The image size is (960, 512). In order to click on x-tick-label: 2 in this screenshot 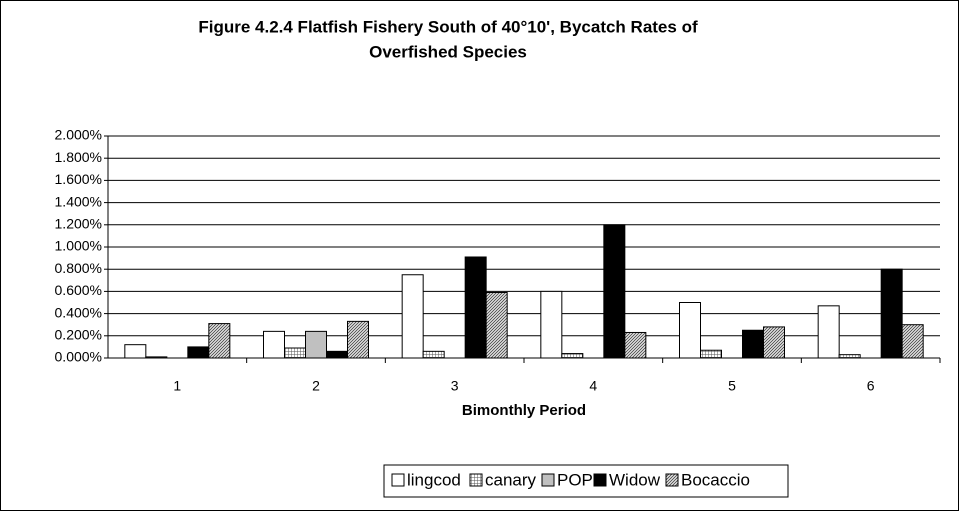, I will do `click(316, 386)`.